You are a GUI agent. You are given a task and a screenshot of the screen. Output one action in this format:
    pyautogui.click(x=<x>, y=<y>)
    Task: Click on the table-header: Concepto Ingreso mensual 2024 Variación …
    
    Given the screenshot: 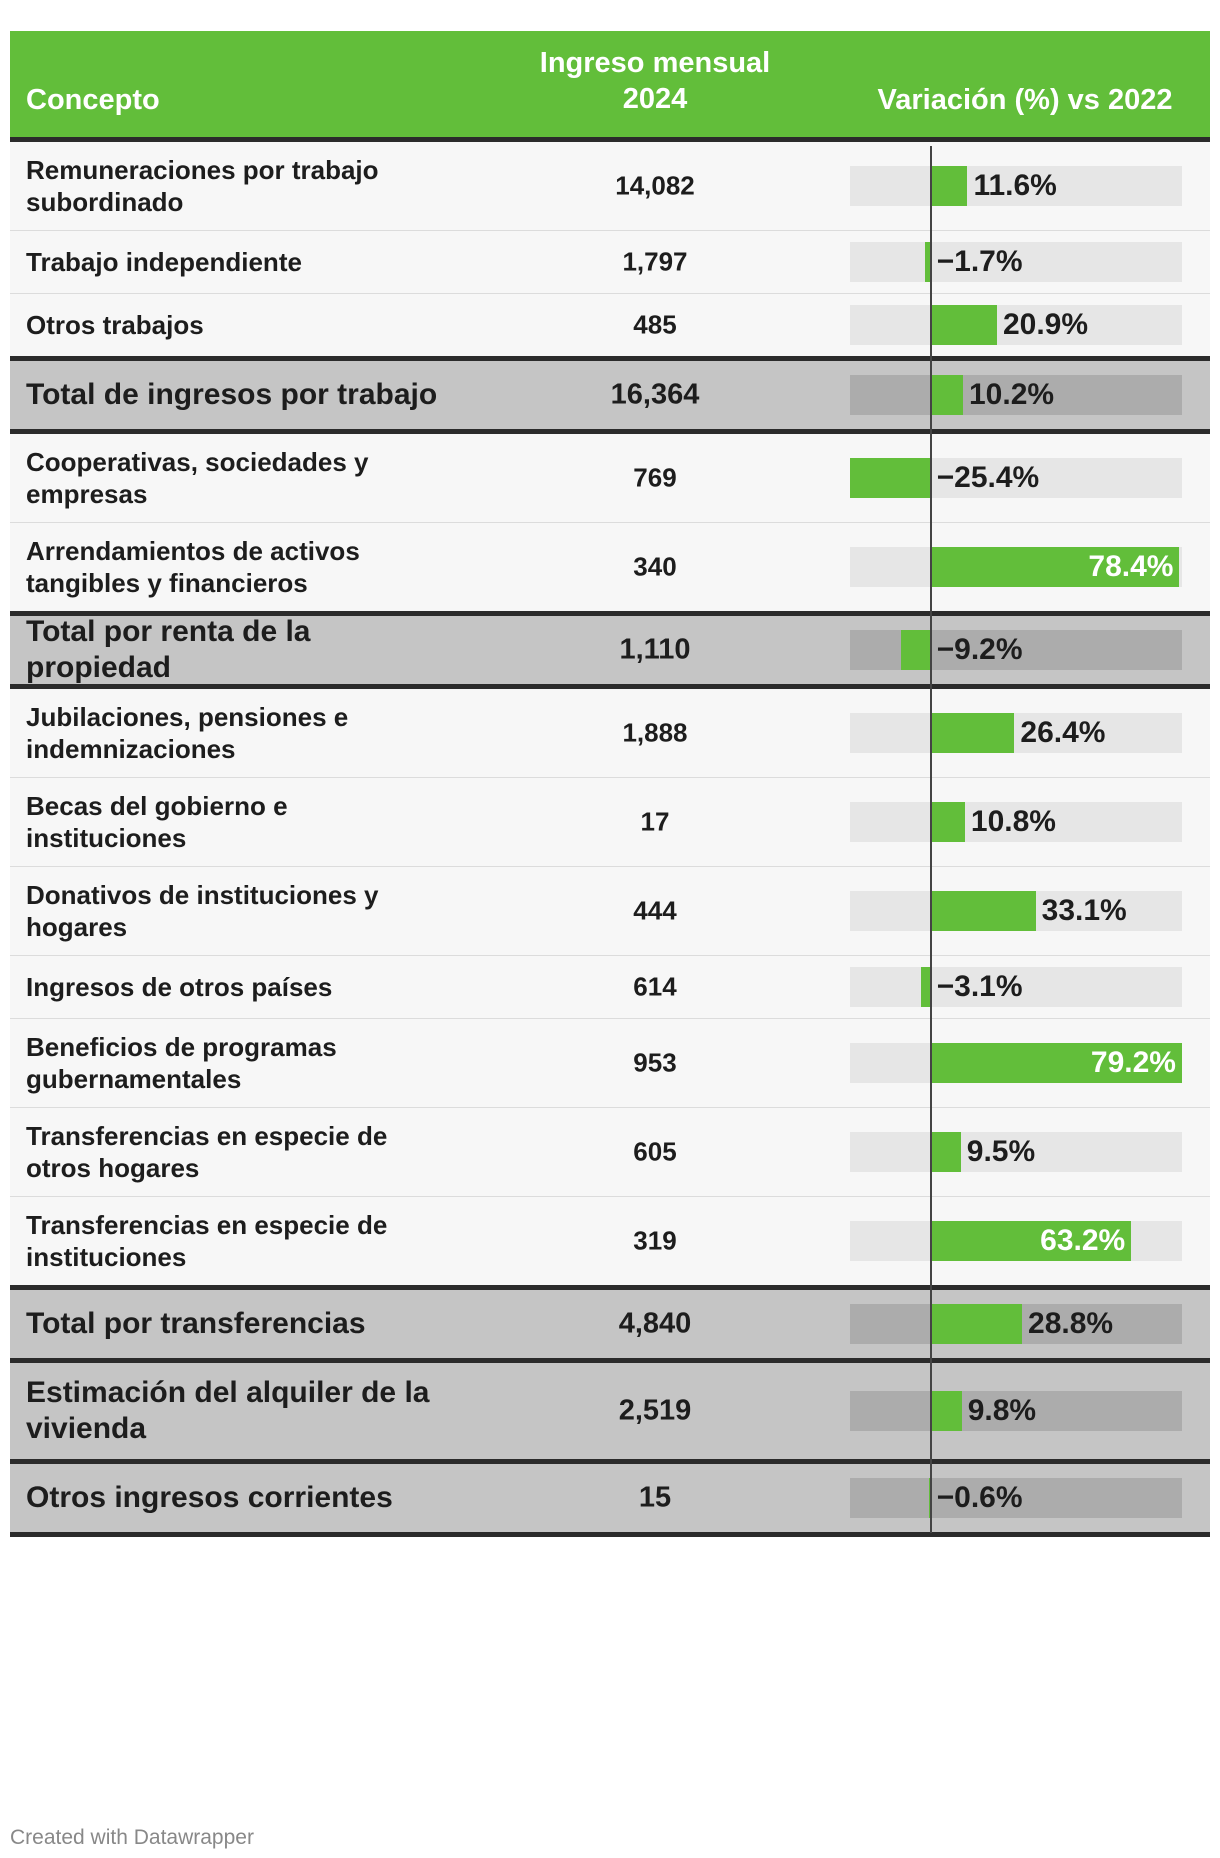 What is the action you would take?
    pyautogui.click(x=610, y=84)
    